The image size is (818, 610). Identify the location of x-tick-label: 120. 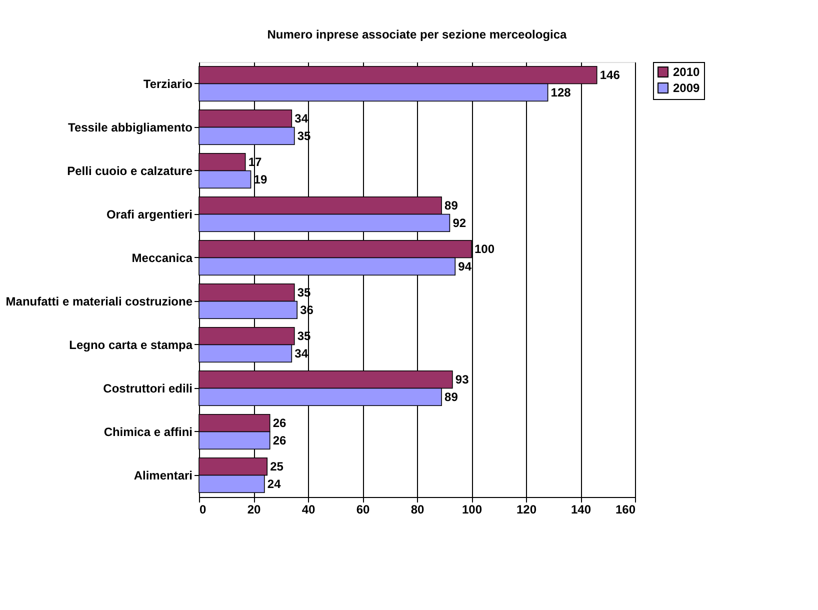
(526, 509).